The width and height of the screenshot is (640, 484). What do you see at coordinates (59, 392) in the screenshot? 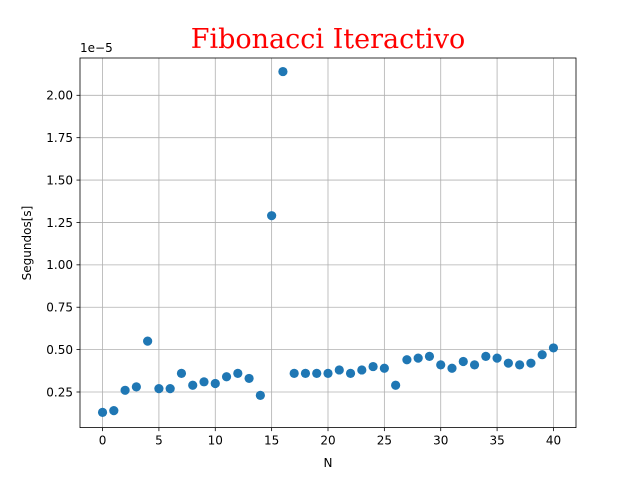
I see `y-tick-label: 0.25` at bounding box center [59, 392].